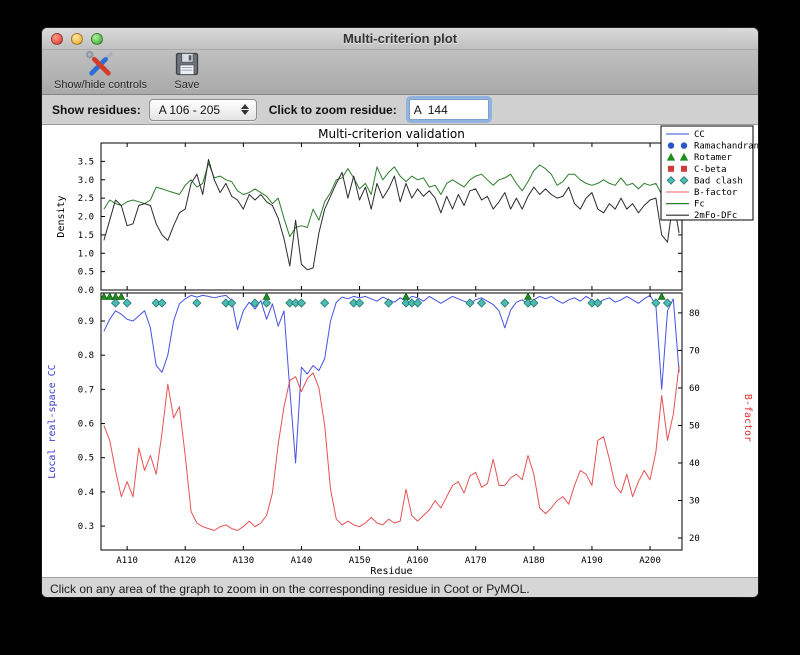 The height and width of the screenshot is (655, 800). I want to click on svg-text: 30, so click(694, 501).